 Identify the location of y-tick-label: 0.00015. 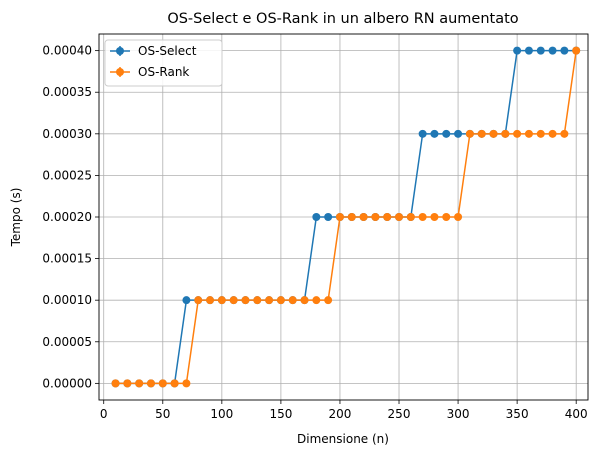
(67, 259).